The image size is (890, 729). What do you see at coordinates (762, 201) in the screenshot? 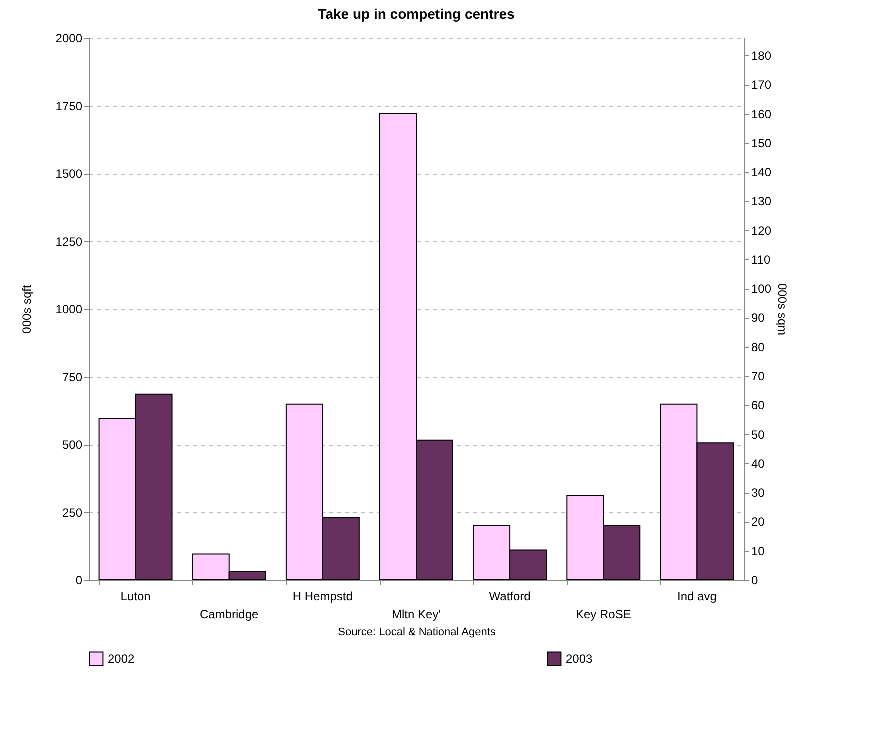
I see `y2-tick-label: 130` at bounding box center [762, 201].